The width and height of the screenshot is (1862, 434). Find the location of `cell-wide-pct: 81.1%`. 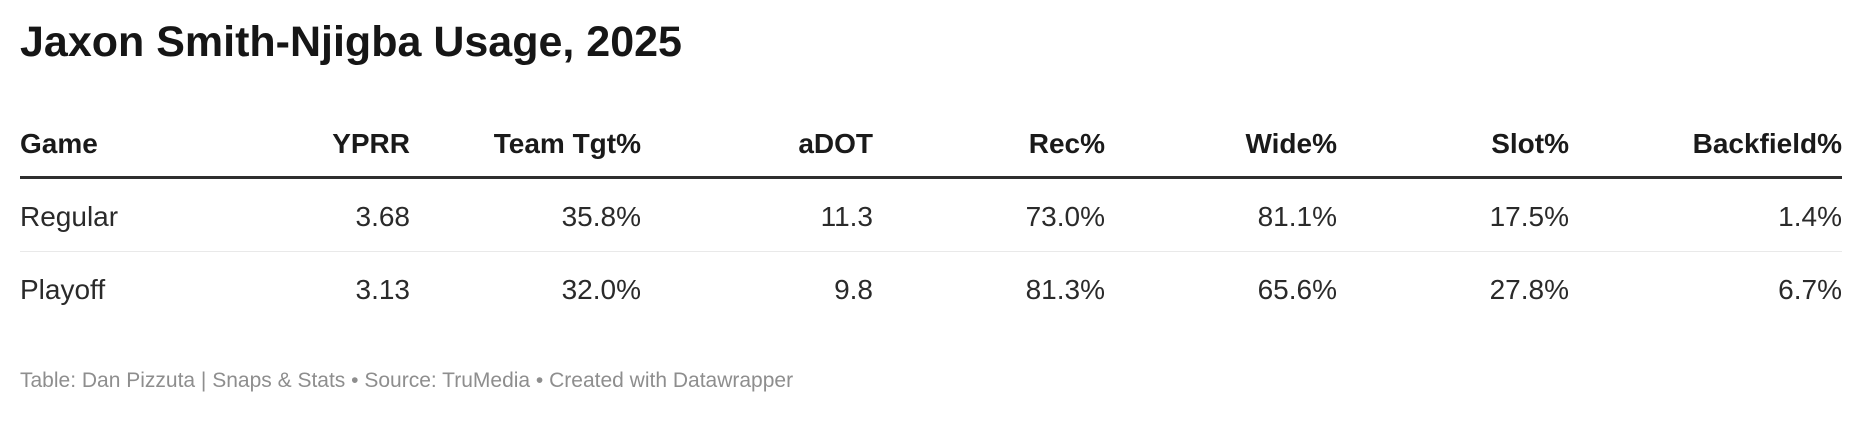

cell-wide-pct: 81.1% is located at coordinates (1221, 214).